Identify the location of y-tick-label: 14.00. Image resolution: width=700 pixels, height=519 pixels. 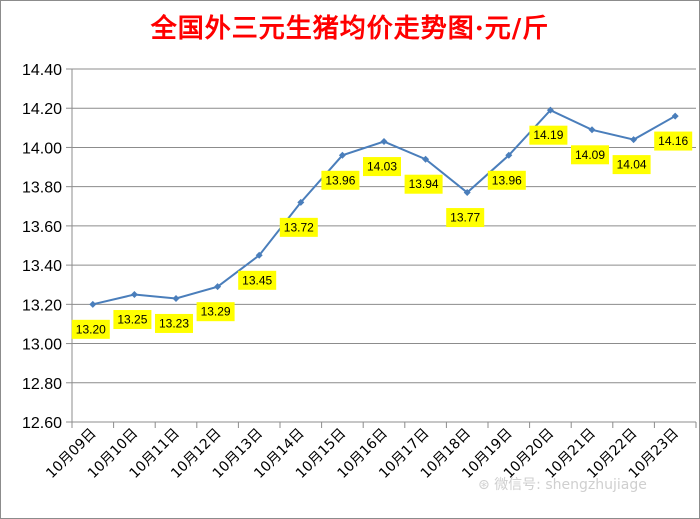
(42, 148).